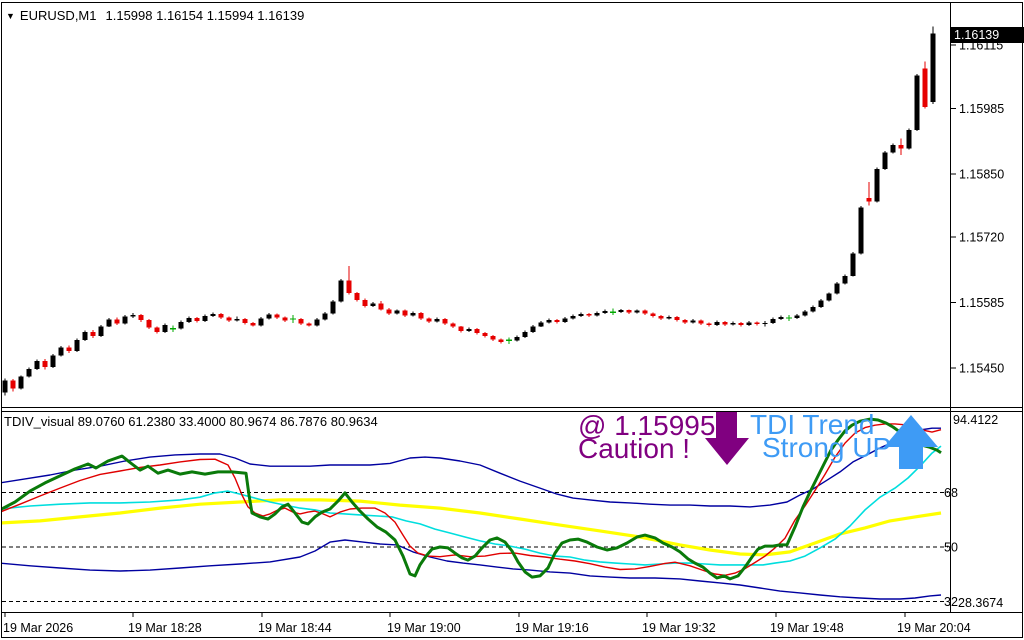 This screenshot has height=640, width=1024. I want to click on price-tick-label: 1.15850, so click(981, 174).